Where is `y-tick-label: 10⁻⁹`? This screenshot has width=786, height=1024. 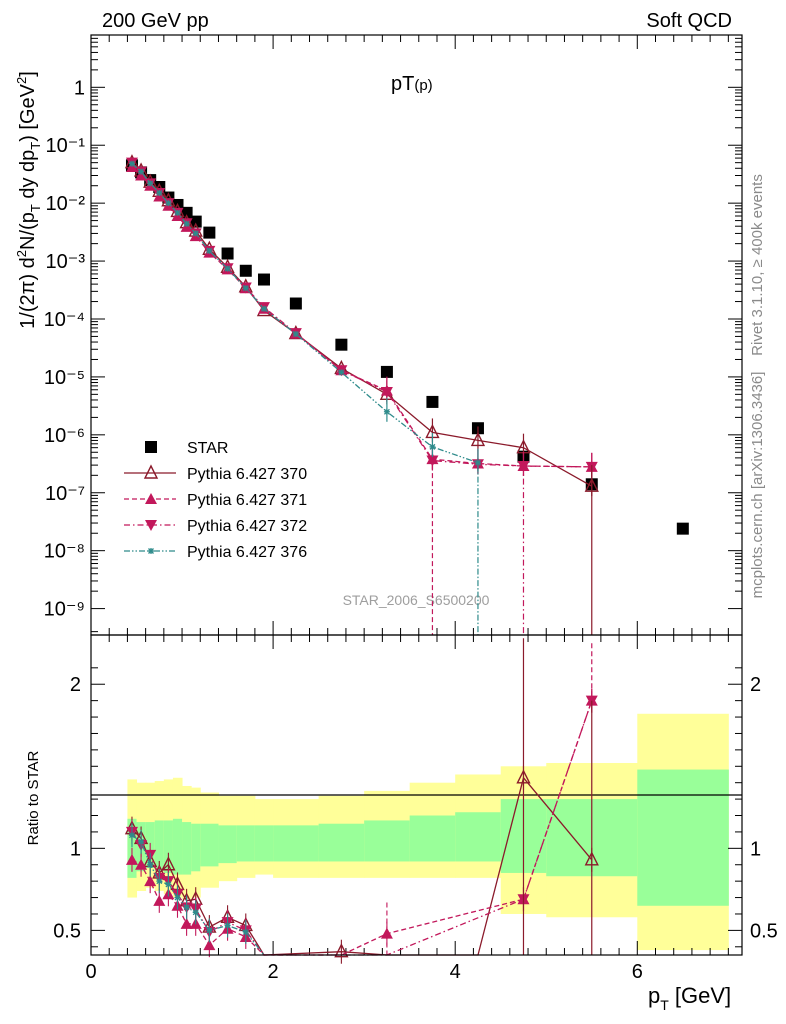
y-tick-label: 10⁻⁹ is located at coordinates (64, 610).